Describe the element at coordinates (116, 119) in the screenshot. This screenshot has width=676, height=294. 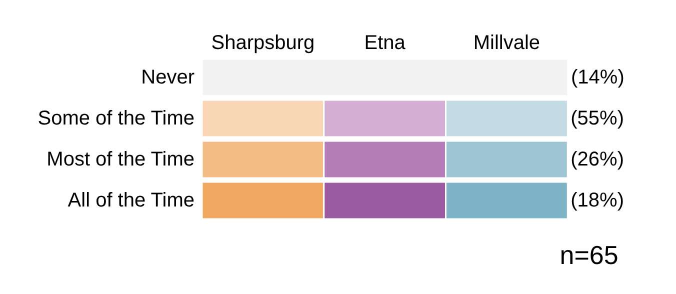
I see `y-tick-label: Some of the Time` at that location.